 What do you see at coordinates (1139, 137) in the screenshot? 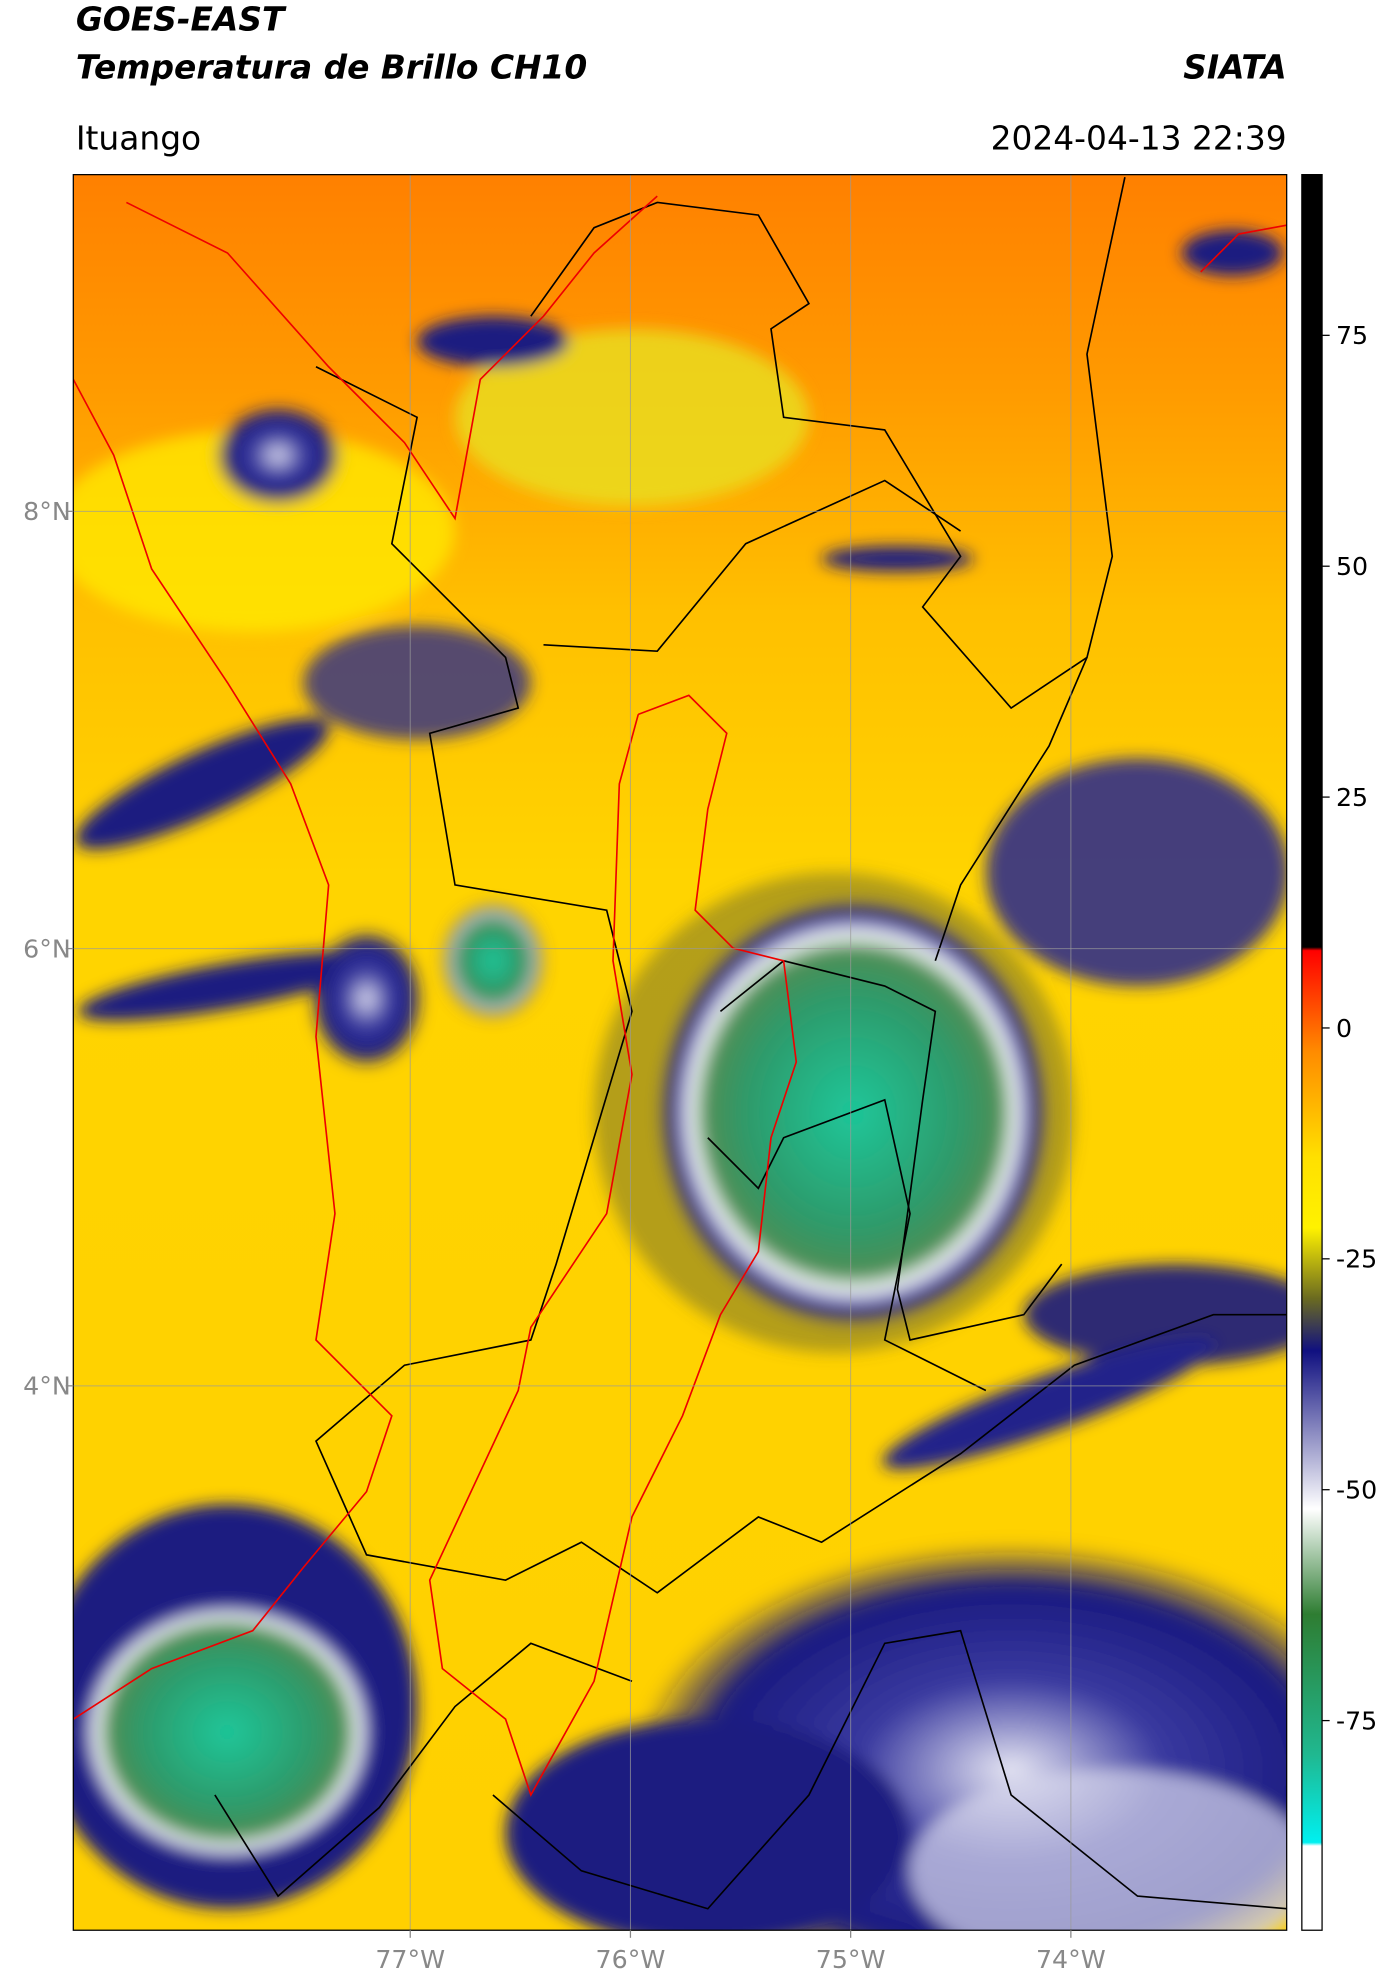
I see `timestamp: 2024-04-13 22:39` at bounding box center [1139, 137].